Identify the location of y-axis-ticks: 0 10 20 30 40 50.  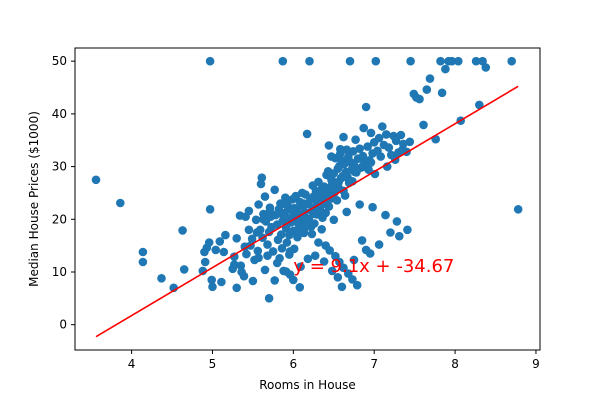
(63, 193).